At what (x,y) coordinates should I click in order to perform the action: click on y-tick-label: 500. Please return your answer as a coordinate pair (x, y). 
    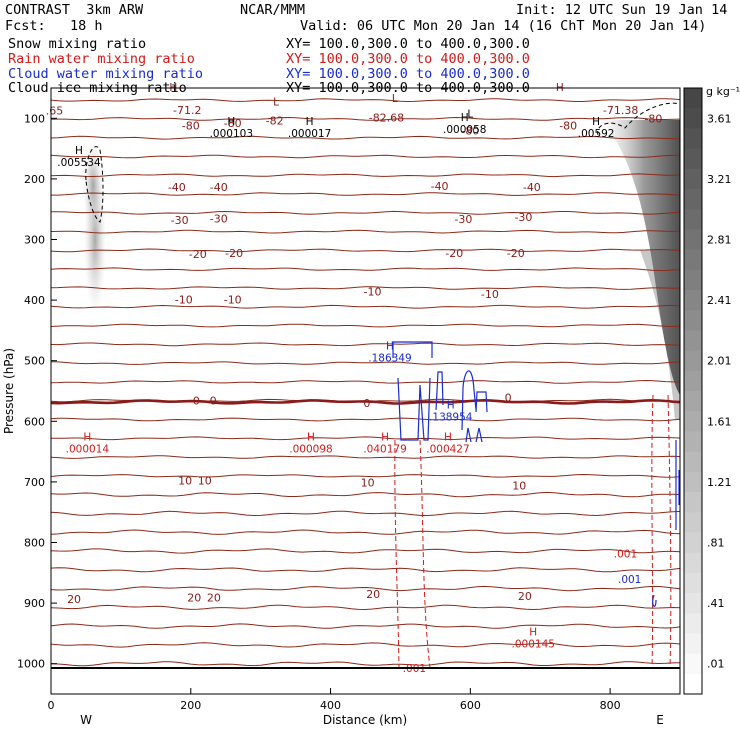
    Looking at the image, I should click on (34, 361).